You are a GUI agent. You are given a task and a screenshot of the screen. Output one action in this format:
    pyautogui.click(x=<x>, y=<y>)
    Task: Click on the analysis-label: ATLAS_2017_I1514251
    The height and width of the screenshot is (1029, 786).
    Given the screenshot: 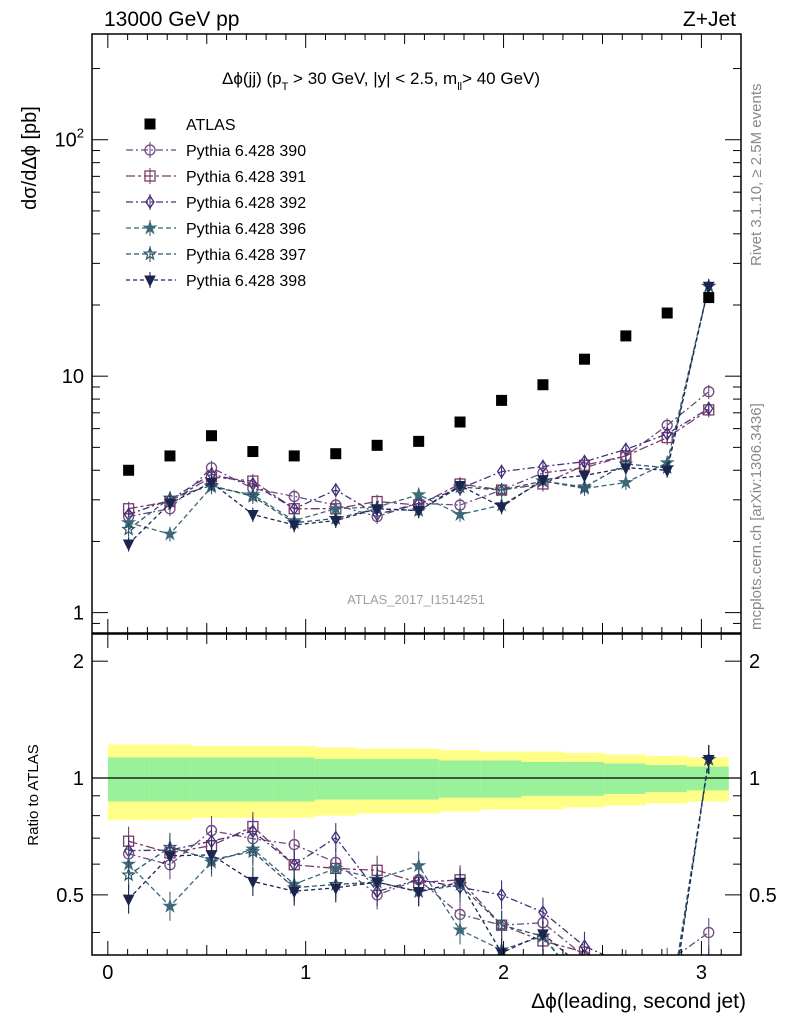 What is the action you would take?
    pyautogui.click(x=416, y=599)
    